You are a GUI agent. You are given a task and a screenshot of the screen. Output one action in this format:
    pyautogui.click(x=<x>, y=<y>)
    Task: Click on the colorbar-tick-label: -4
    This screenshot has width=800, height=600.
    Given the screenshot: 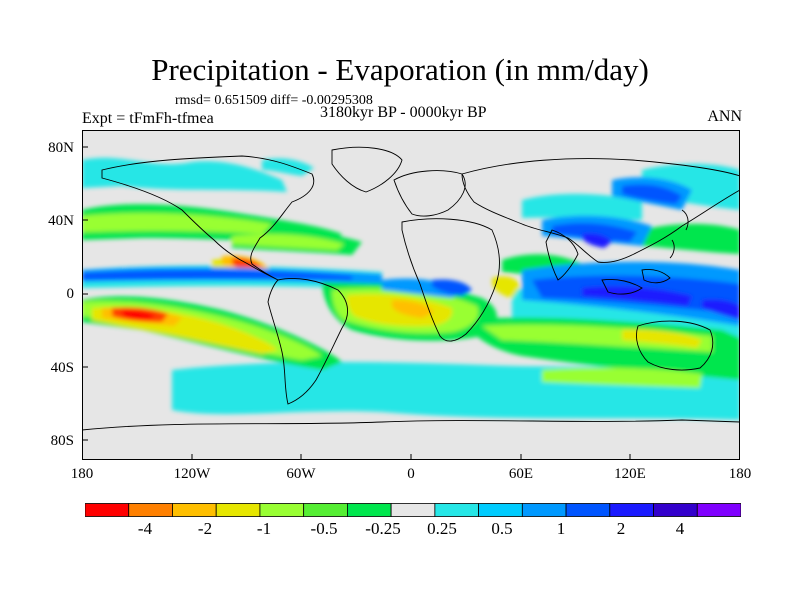 What is the action you would take?
    pyautogui.click(x=145, y=528)
    